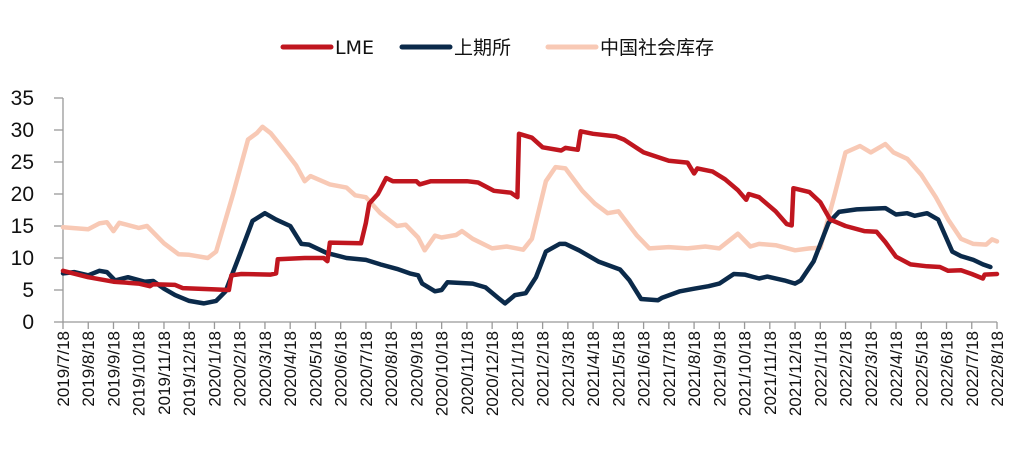  I want to click on x-tick-label: 2020/2/18, so click(240, 369).